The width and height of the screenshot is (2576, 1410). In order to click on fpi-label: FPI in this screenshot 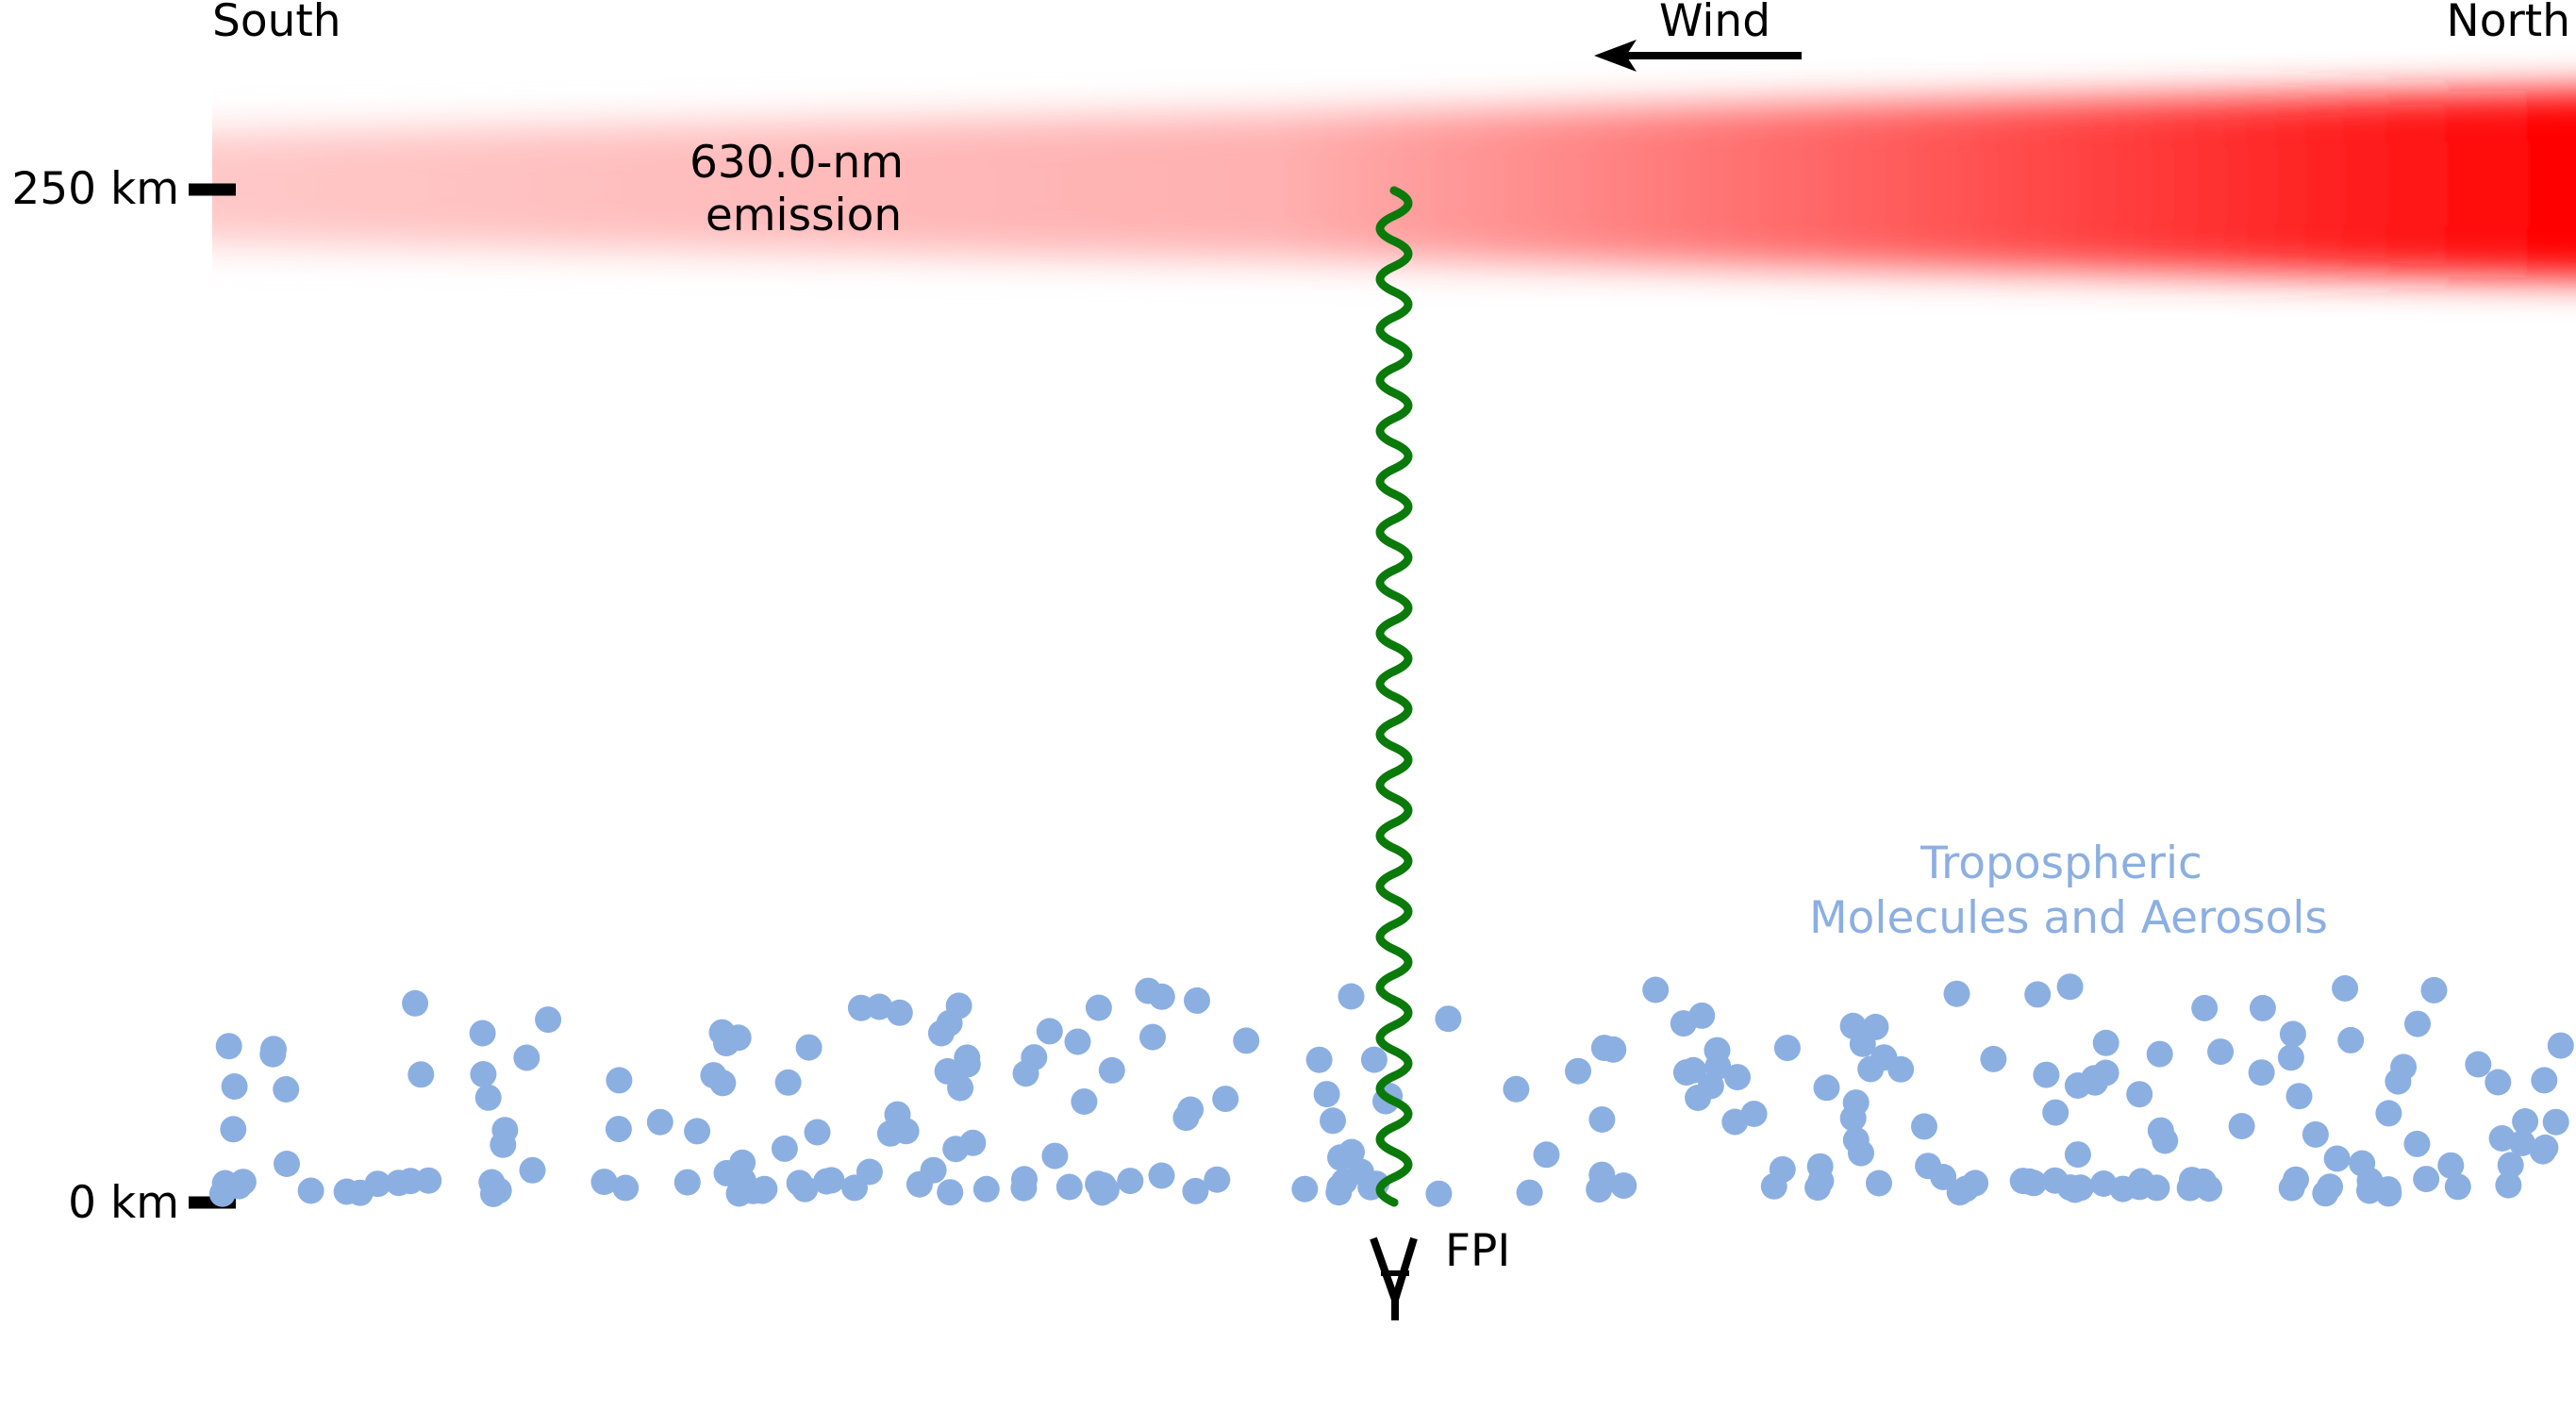, I will do `click(1477, 1251)`.